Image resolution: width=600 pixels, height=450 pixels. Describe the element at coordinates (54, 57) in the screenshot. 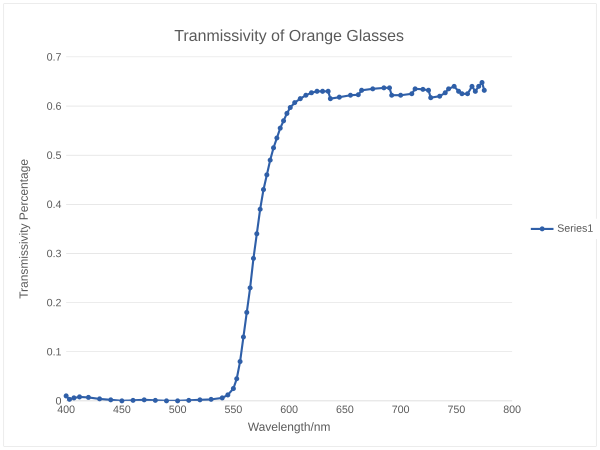

I see `y-tick-label: 0.7` at that location.